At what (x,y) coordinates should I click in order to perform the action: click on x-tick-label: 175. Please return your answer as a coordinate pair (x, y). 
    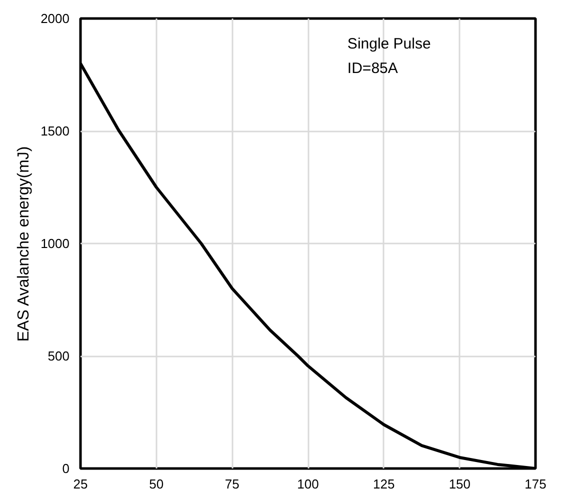
    Looking at the image, I should click on (535, 484).